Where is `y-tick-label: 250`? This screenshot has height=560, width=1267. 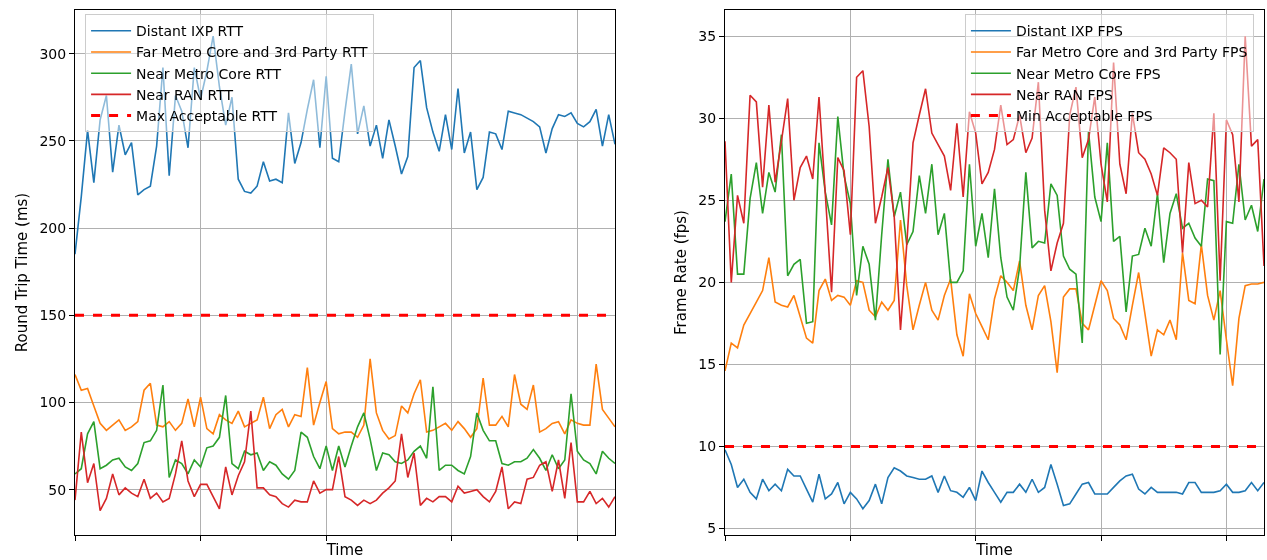 y-tick-label: 250 is located at coordinates (53, 140).